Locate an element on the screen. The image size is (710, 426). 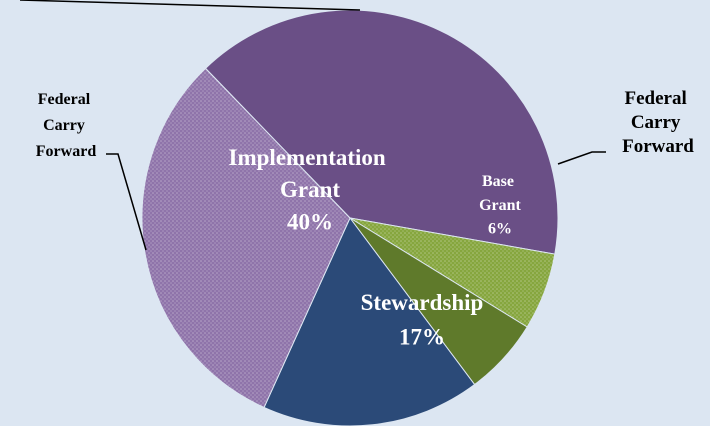
slice-label: Base Grant is located at coordinates (500, 193).